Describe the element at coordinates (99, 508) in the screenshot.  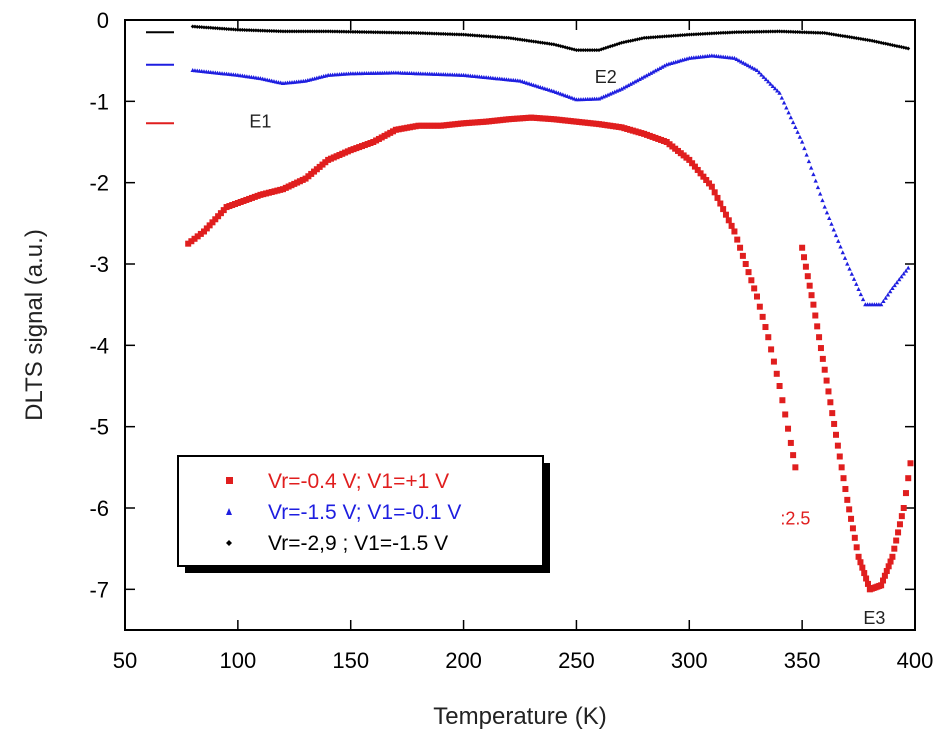
I see `y-tick-label: -6` at that location.